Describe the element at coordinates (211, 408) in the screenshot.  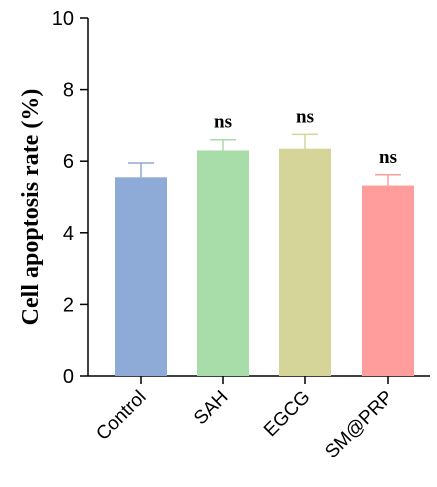
I see `x-tick-label: SAH` at that location.